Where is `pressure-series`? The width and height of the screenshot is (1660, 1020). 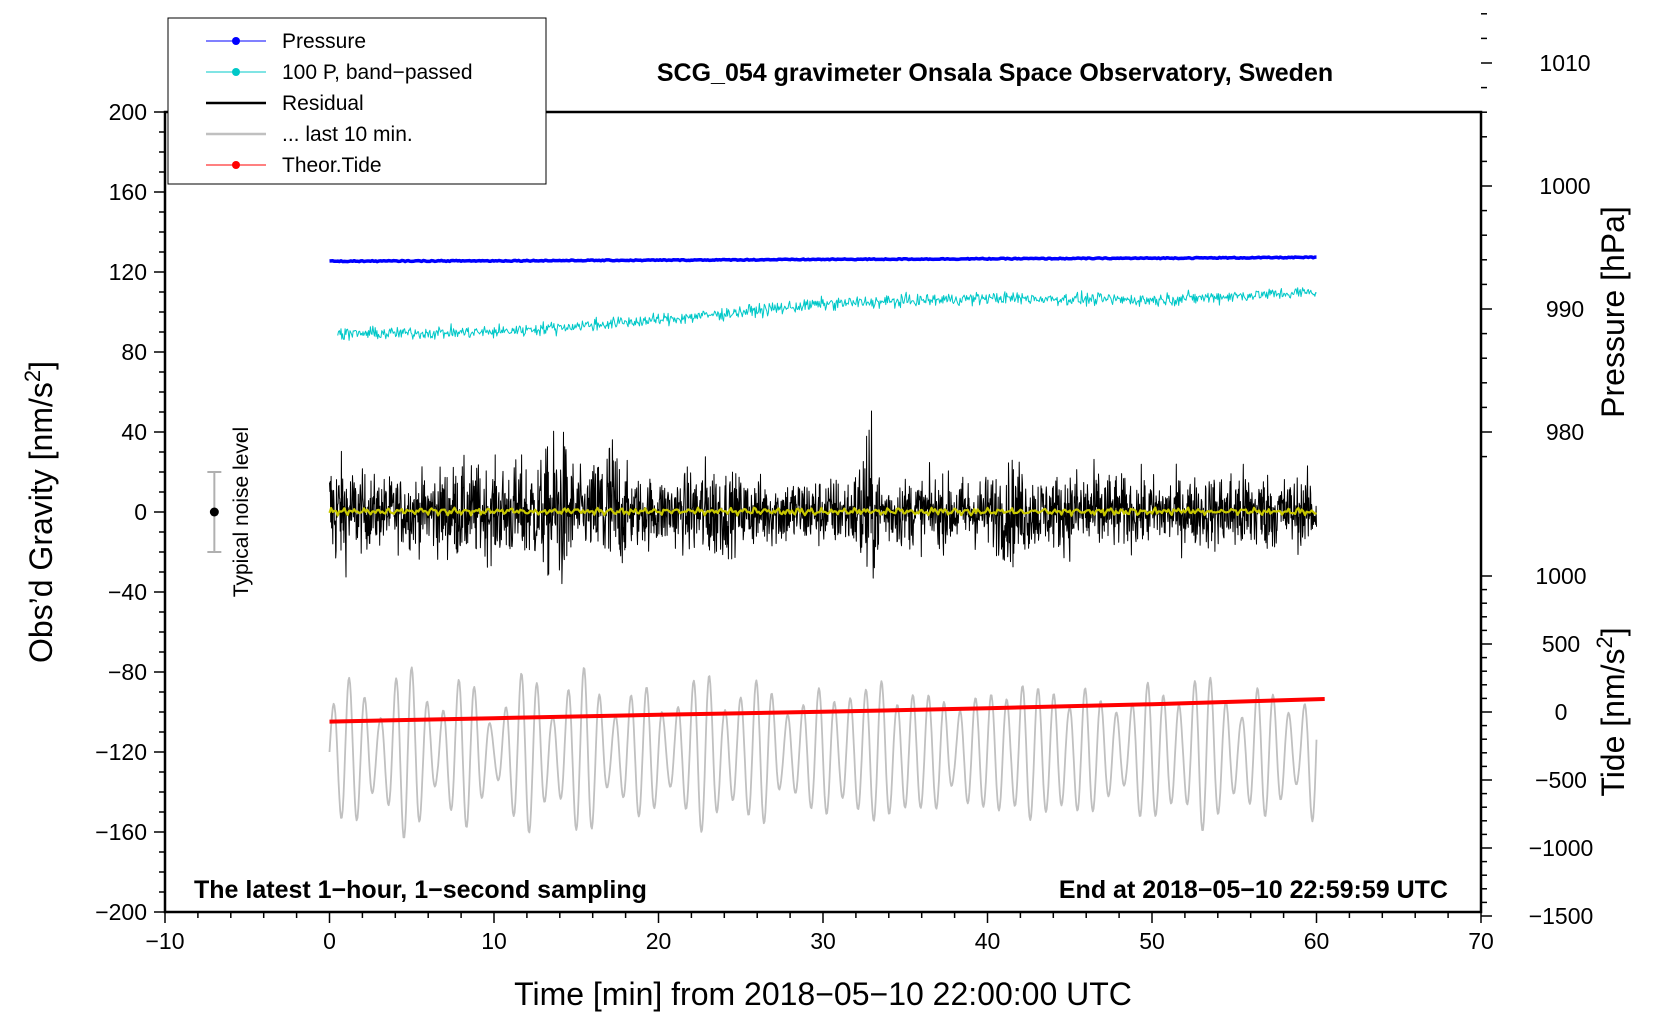 pressure-series is located at coordinates (823, 259).